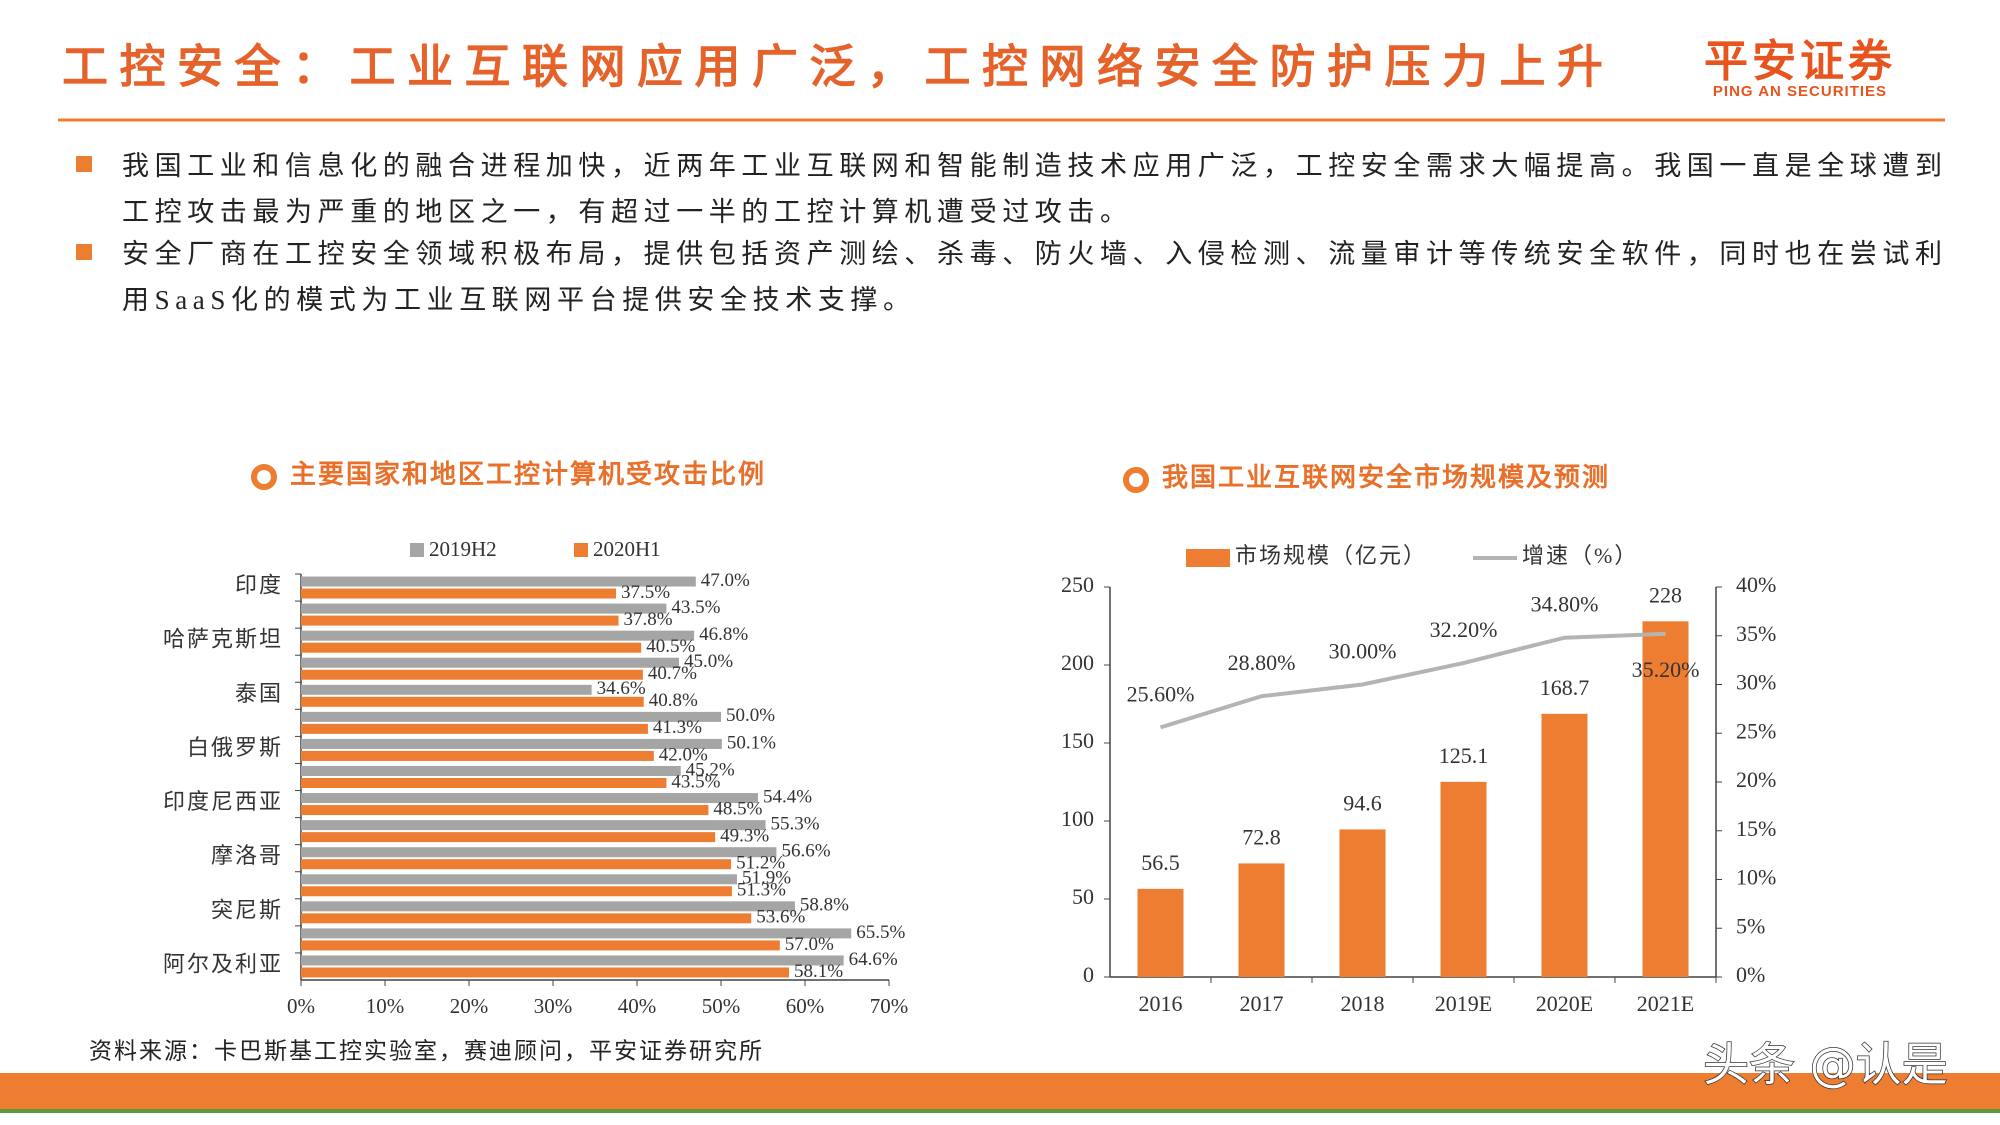 This screenshot has width=2000, height=1125. Describe the element at coordinates (1666, 669) in the screenshot. I see `value-label: 35.20%` at that location.